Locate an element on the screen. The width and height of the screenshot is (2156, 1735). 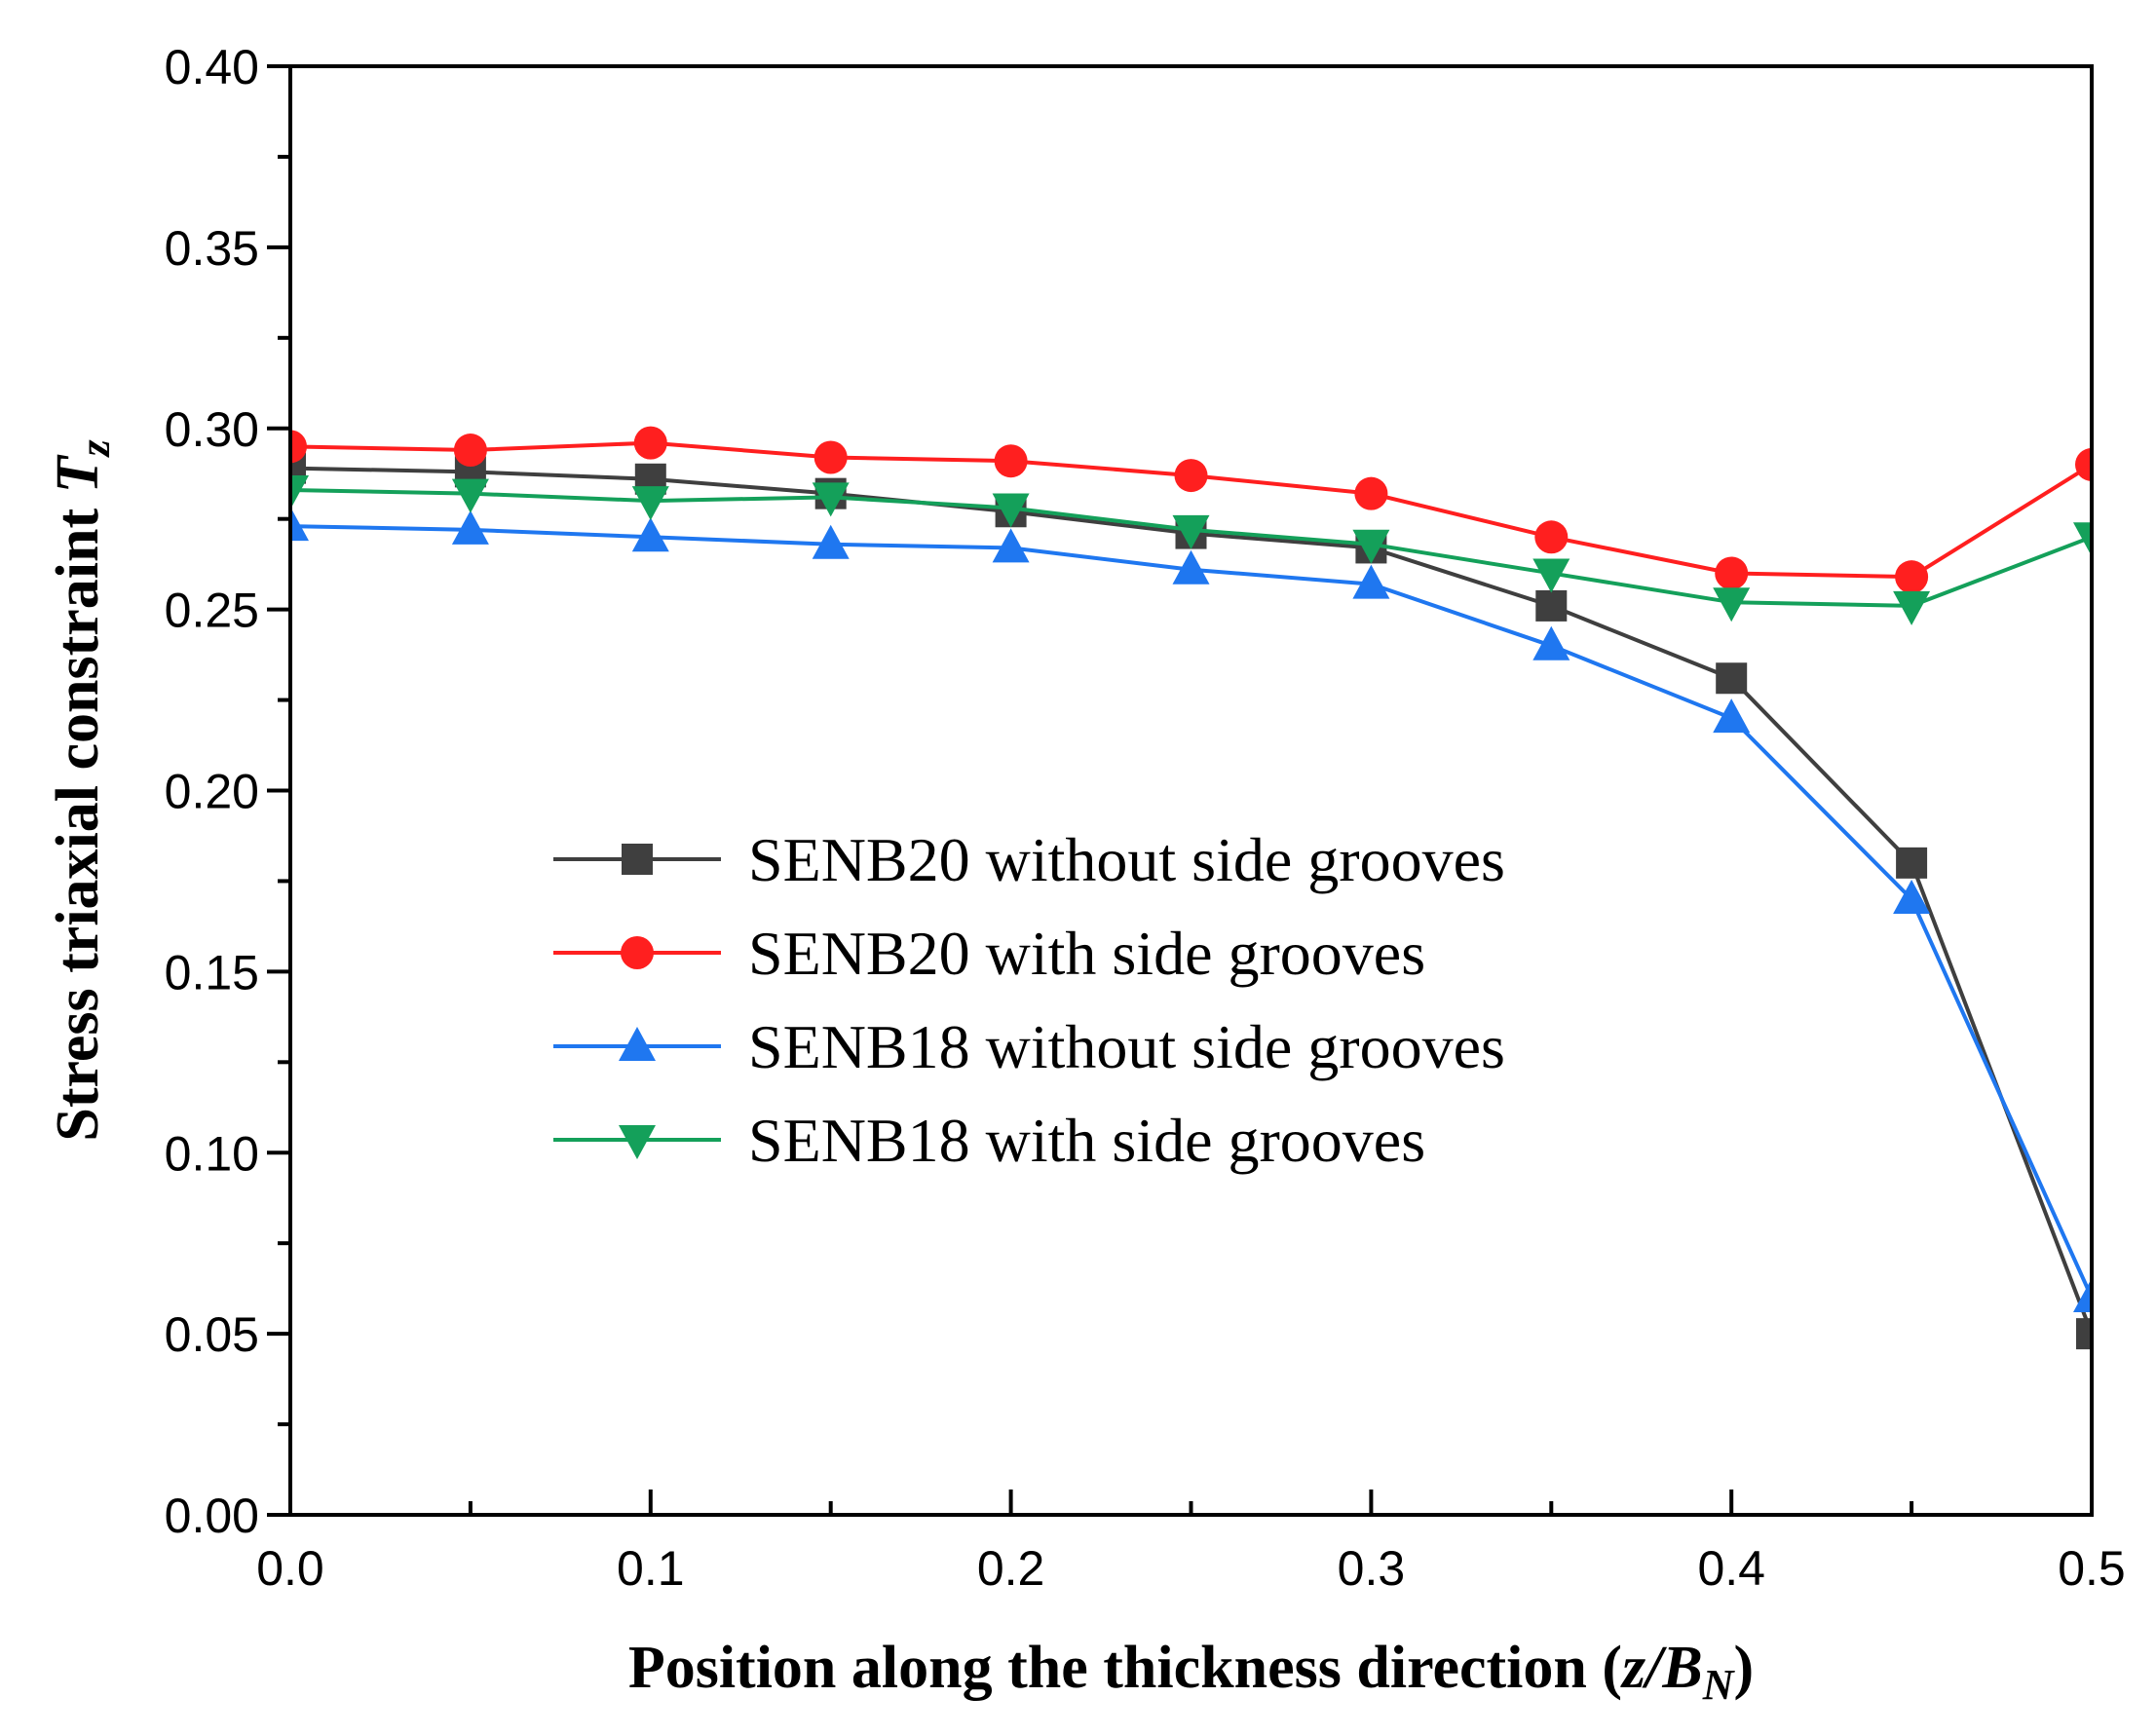
legend-label: SENB20 without side grooves is located at coordinates (1126, 859).